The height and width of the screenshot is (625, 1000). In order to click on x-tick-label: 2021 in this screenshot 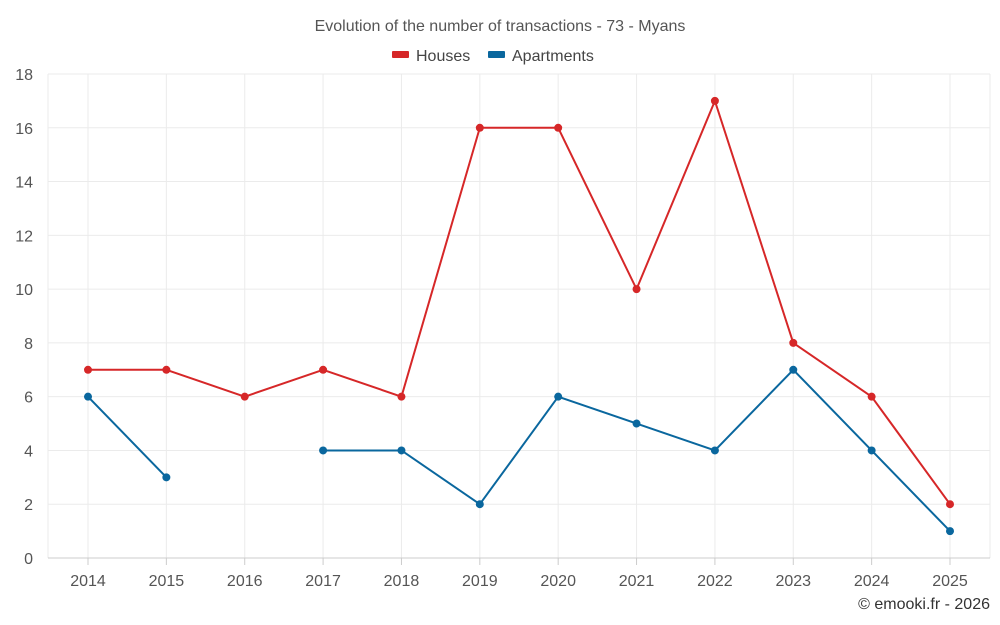, I will do `click(637, 581)`.